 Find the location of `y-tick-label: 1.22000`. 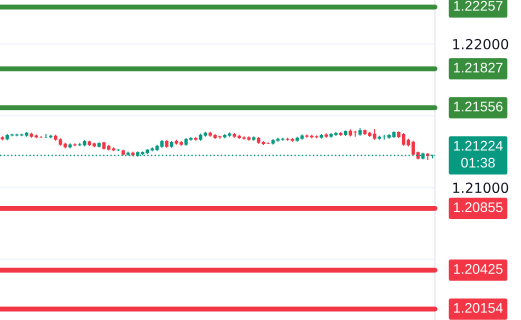

y-tick-label: 1.22000 is located at coordinates (480, 44).